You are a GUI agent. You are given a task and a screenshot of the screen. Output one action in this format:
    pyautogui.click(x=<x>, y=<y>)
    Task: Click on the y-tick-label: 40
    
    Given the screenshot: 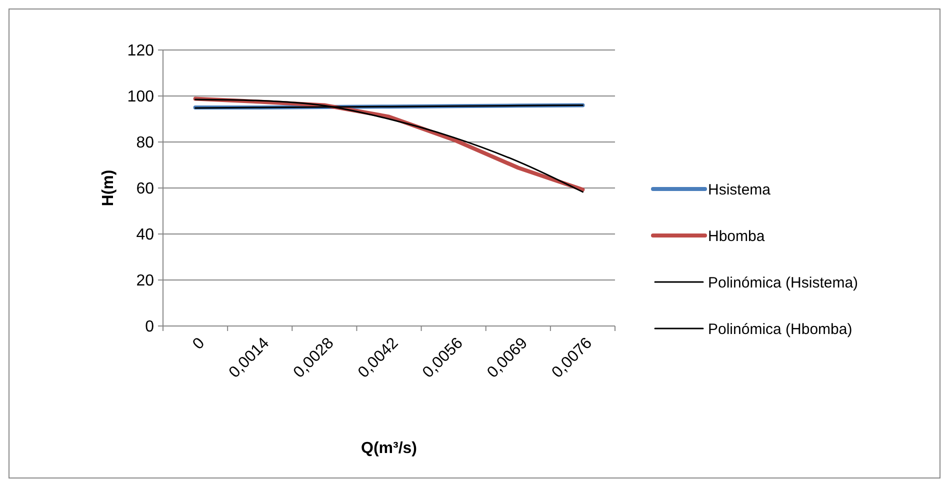 What is the action you would take?
    pyautogui.click(x=145, y=235)
    